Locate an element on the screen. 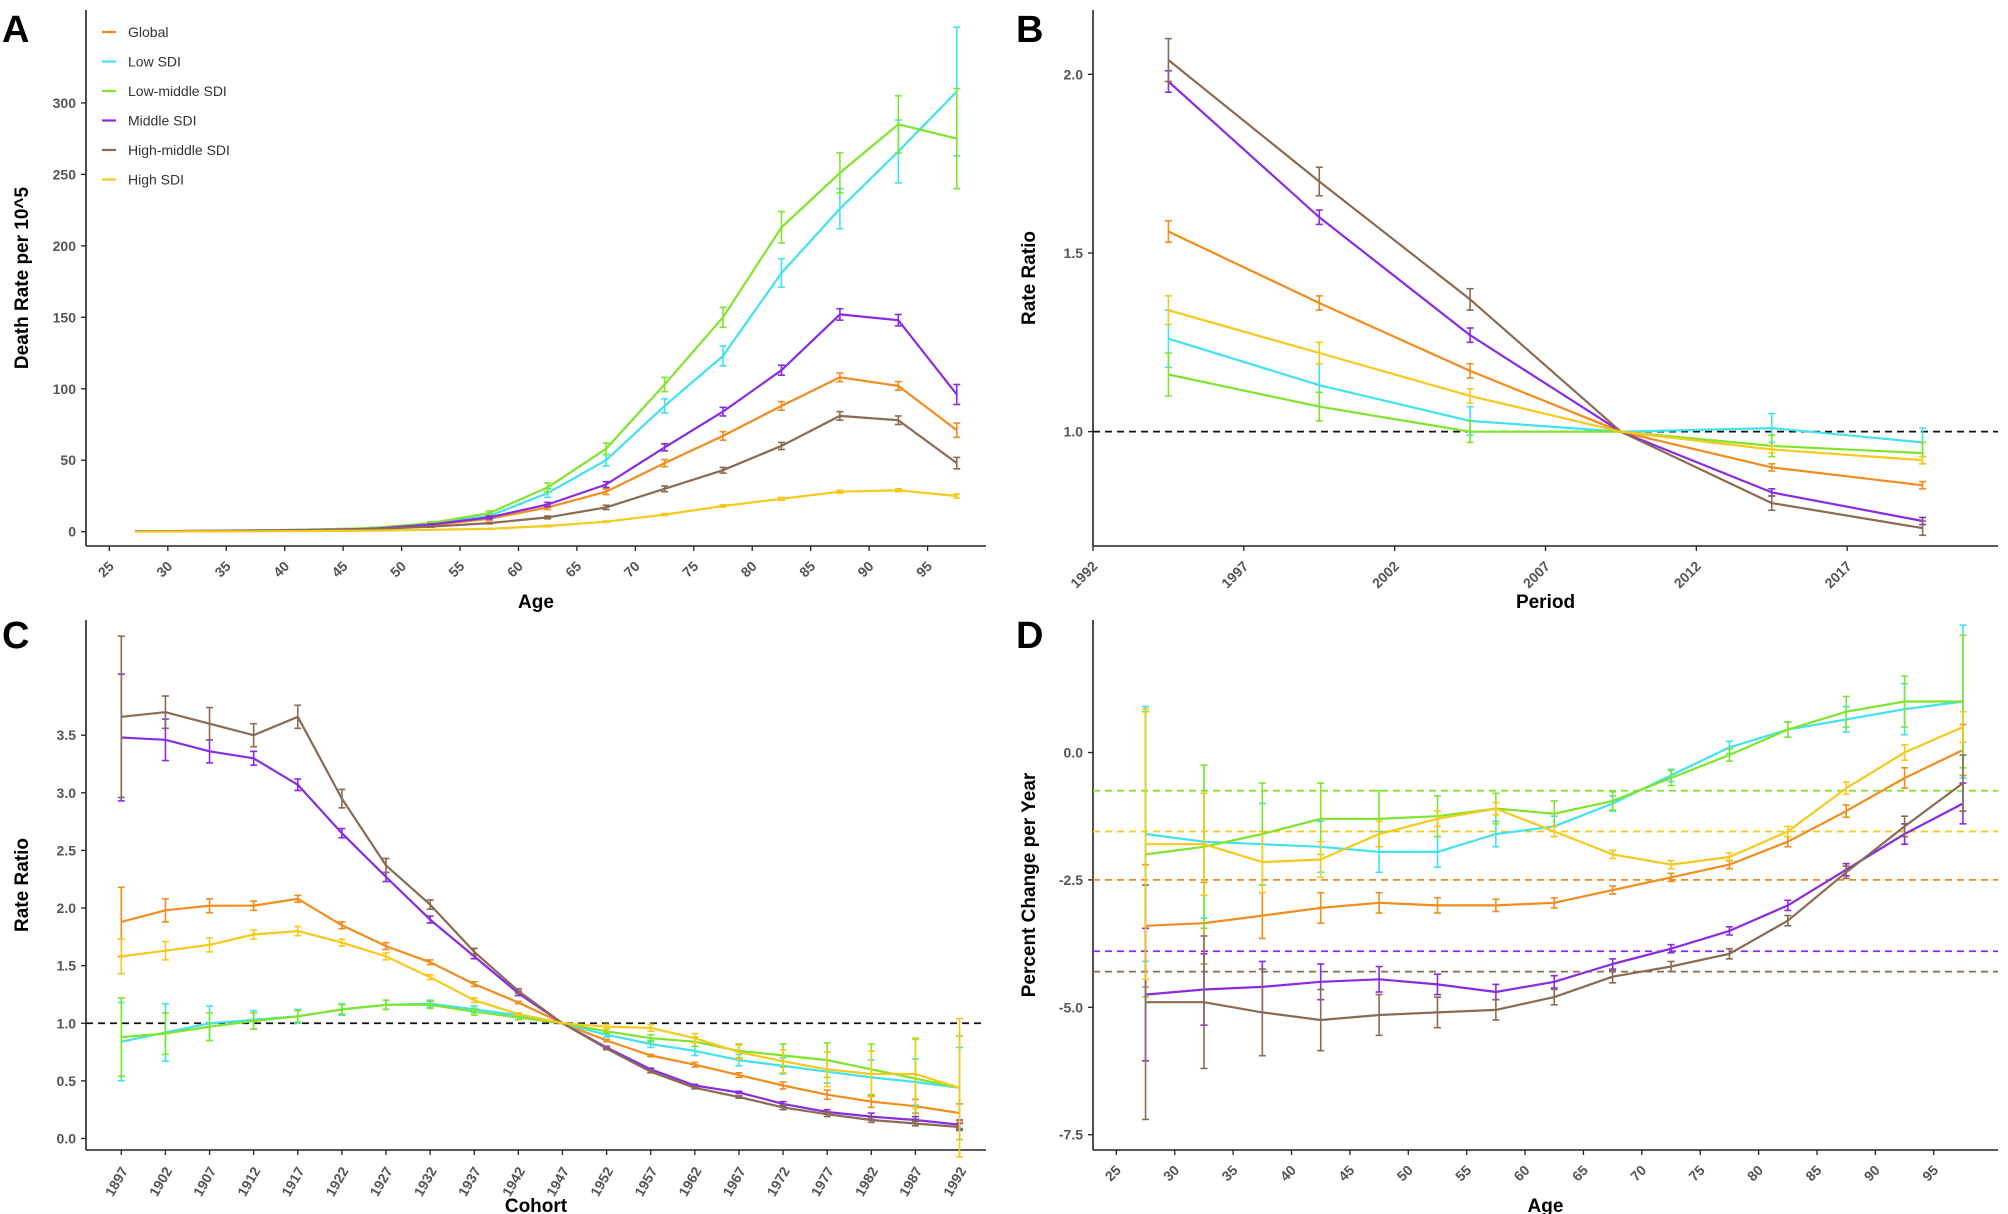 The image size is (2008, 1214). x-tick-label: 25 is located at coordinates (1113, 1173).